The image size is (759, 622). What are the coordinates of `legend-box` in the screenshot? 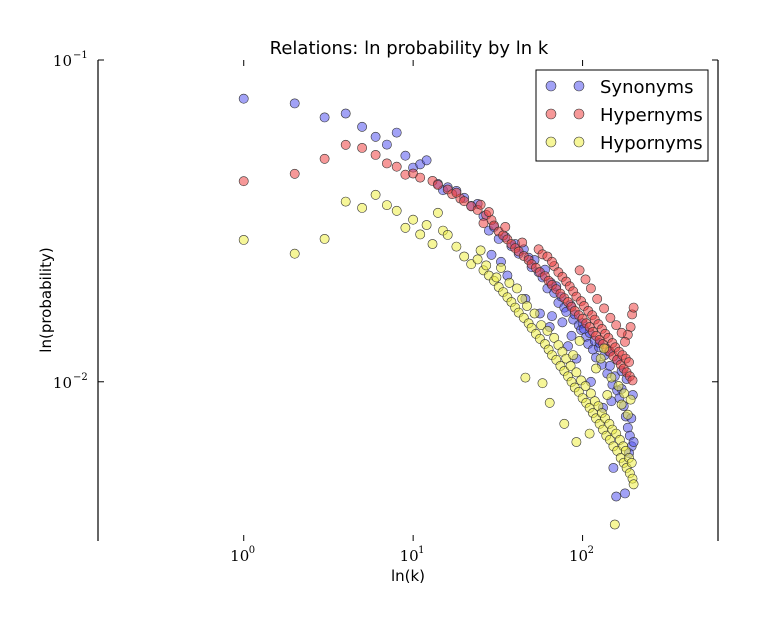 It's located at (622, 115).